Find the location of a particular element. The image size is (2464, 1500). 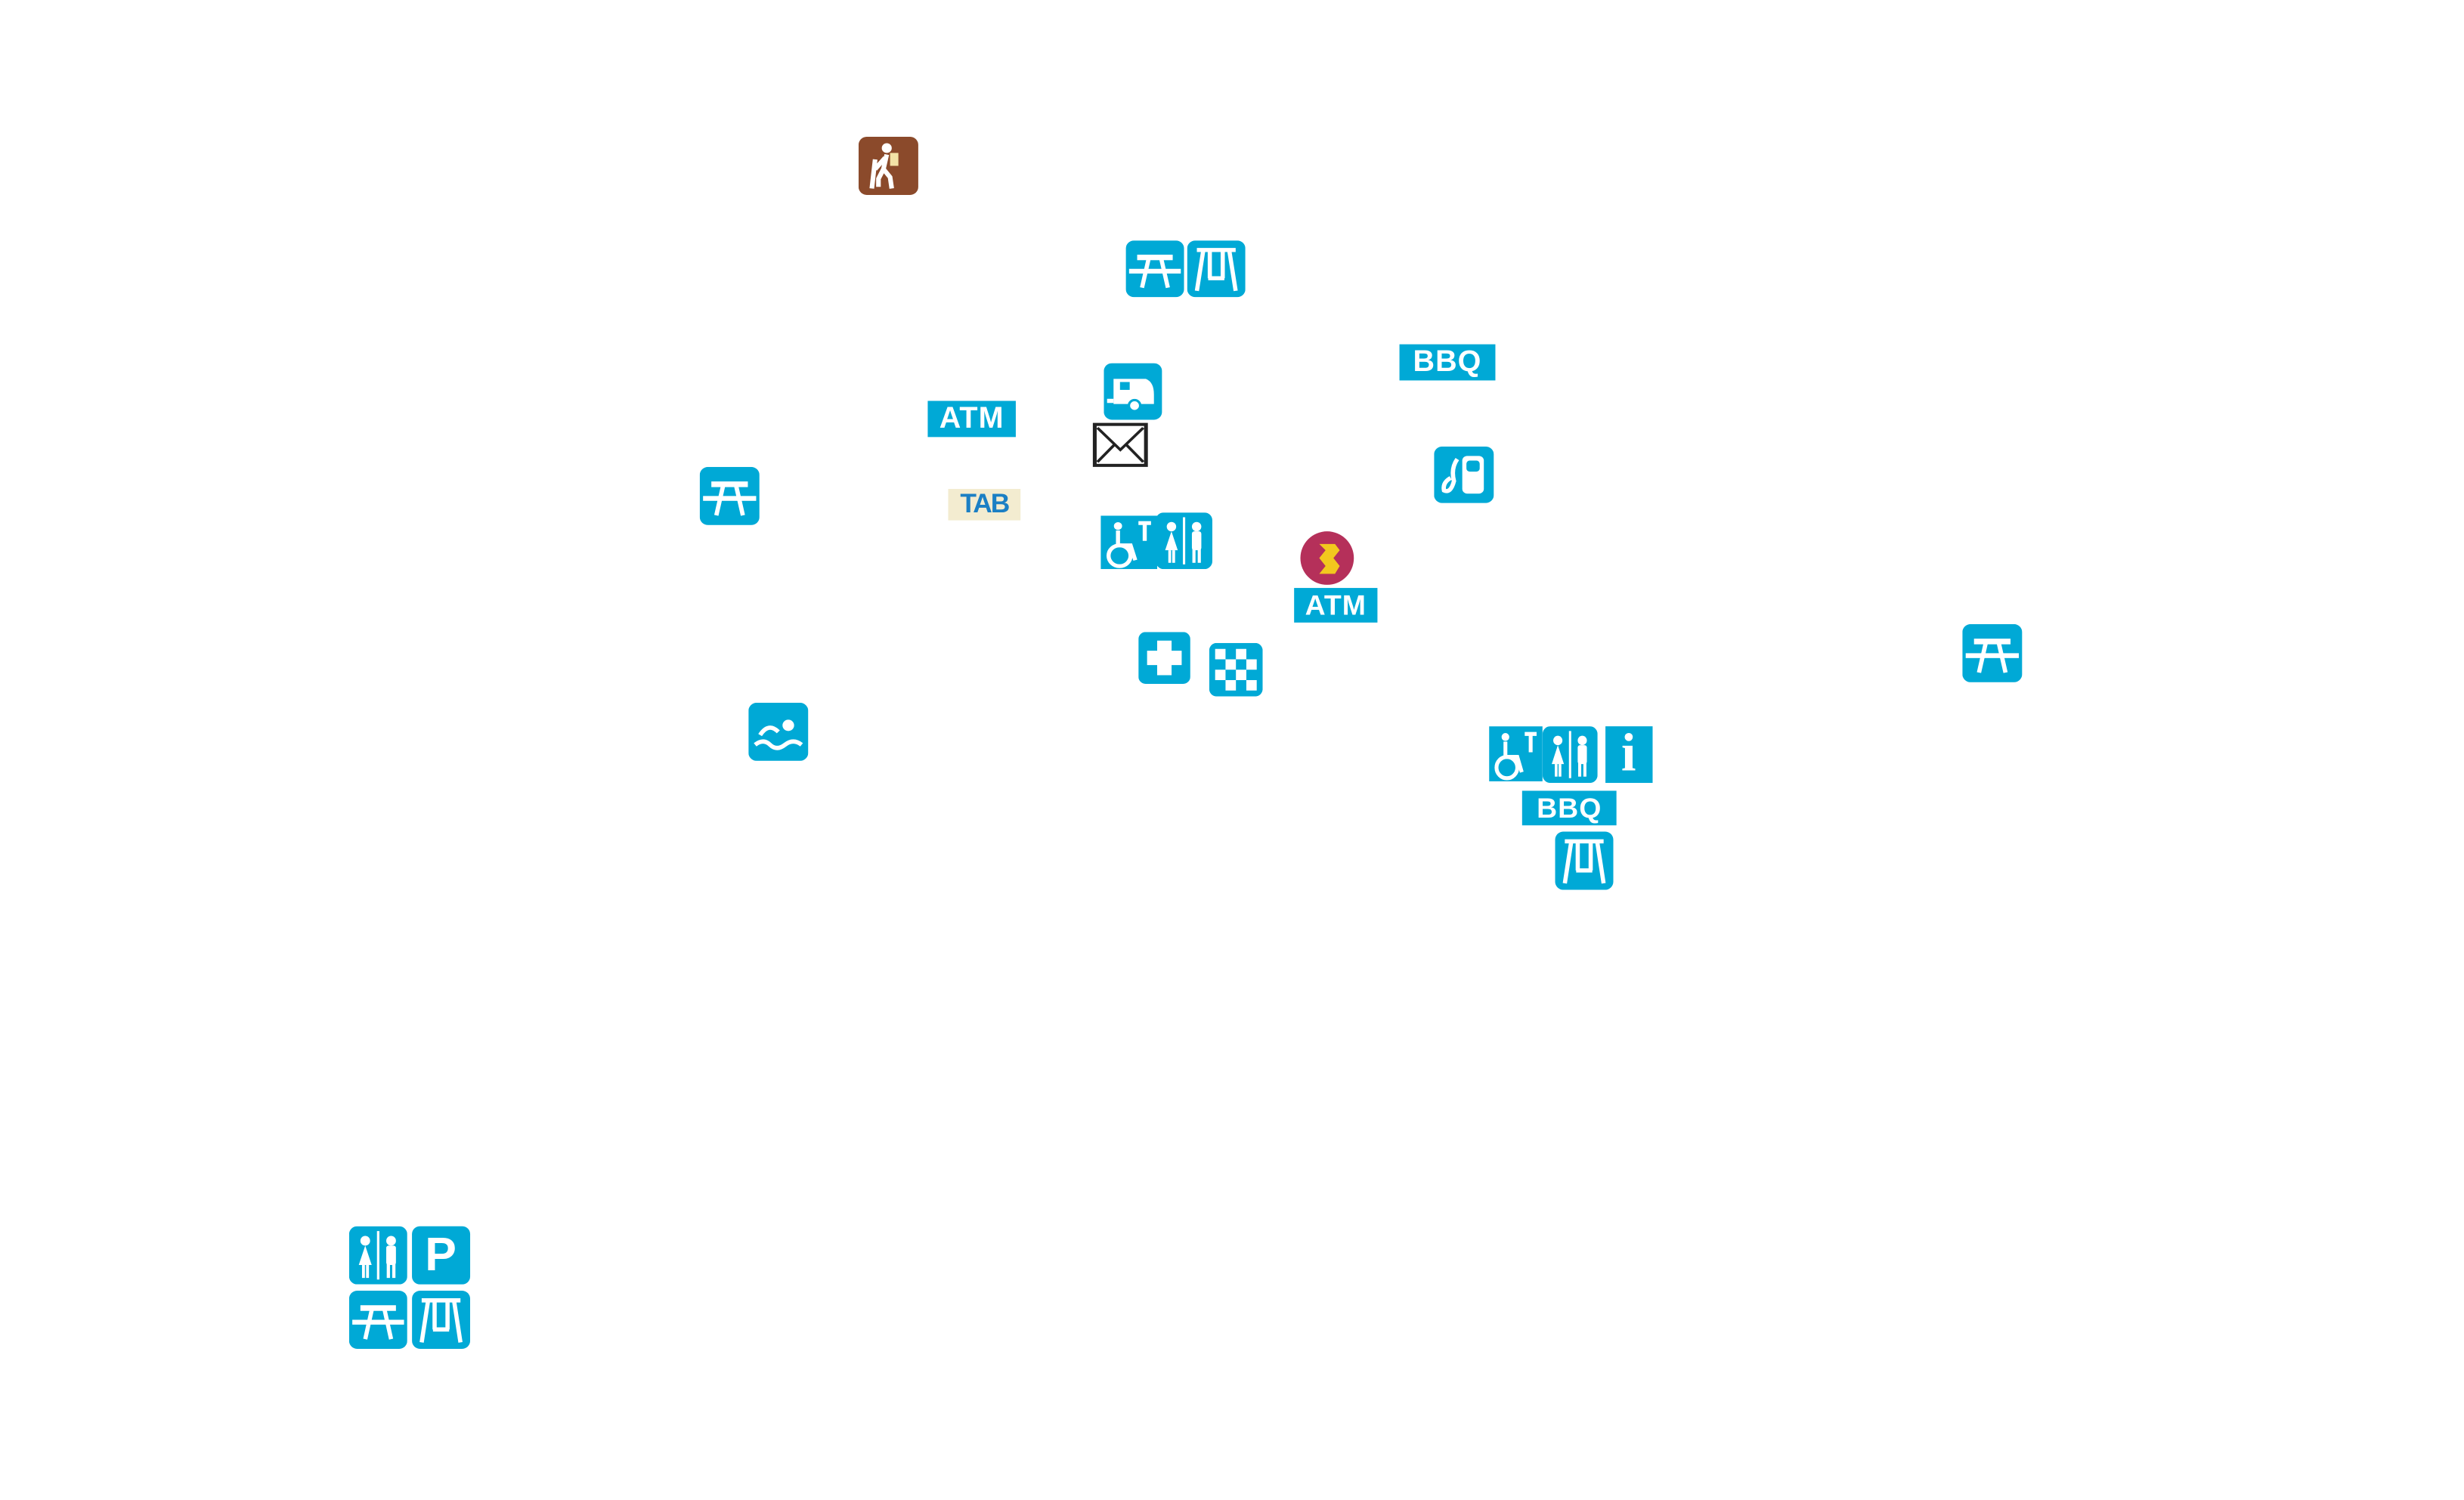

fuel-station-icon is located at coordinates (1464, 474).